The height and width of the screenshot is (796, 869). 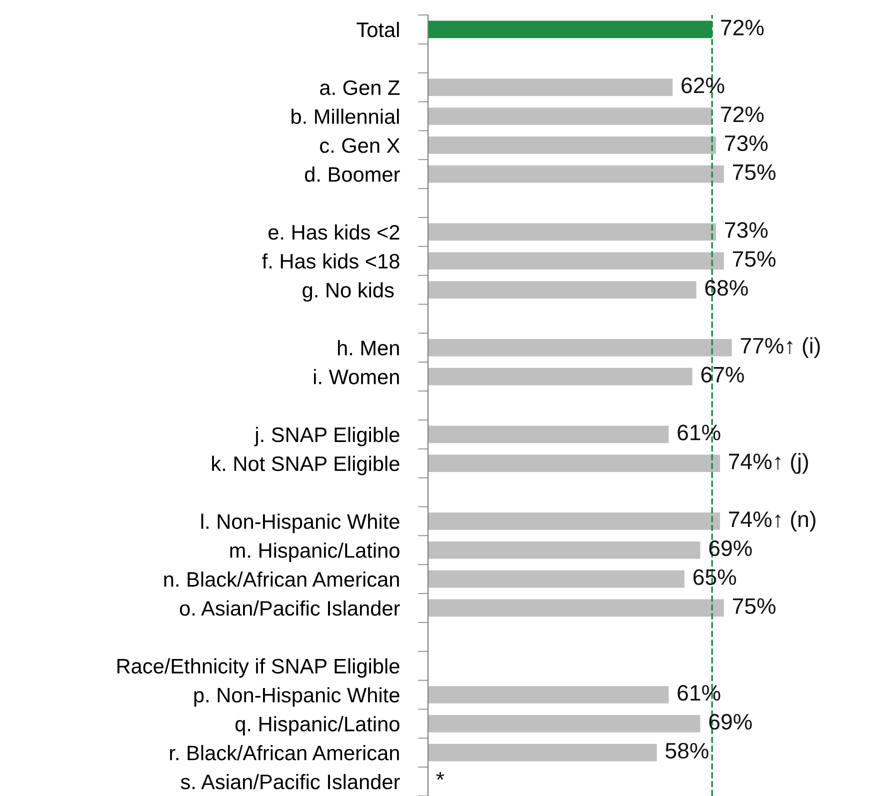 I want to click on y-tick-label: Total, so click(x=377, y=30).